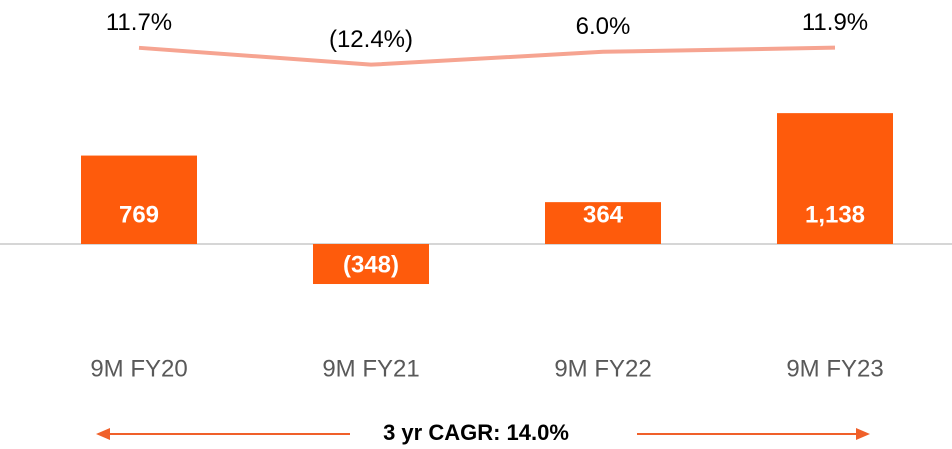  Describe the element at coordinates (602, 368) in the screenshot. I see `x-tick-label: 9M FY22` at that location.